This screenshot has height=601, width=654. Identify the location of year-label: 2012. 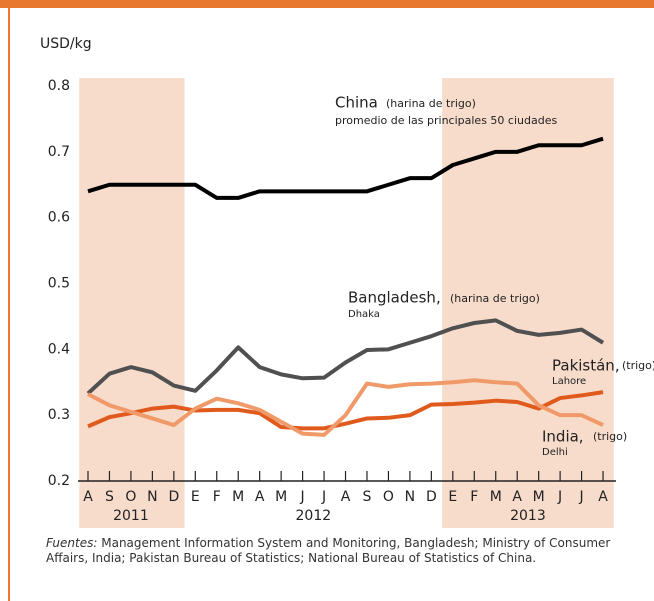
(314, 516).